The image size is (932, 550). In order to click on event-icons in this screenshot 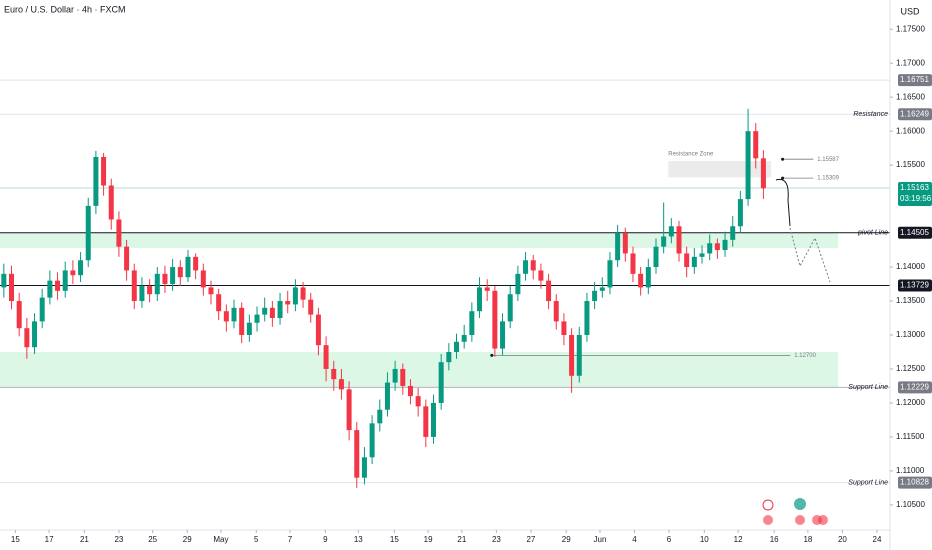, I will do `click(795, 511)`.